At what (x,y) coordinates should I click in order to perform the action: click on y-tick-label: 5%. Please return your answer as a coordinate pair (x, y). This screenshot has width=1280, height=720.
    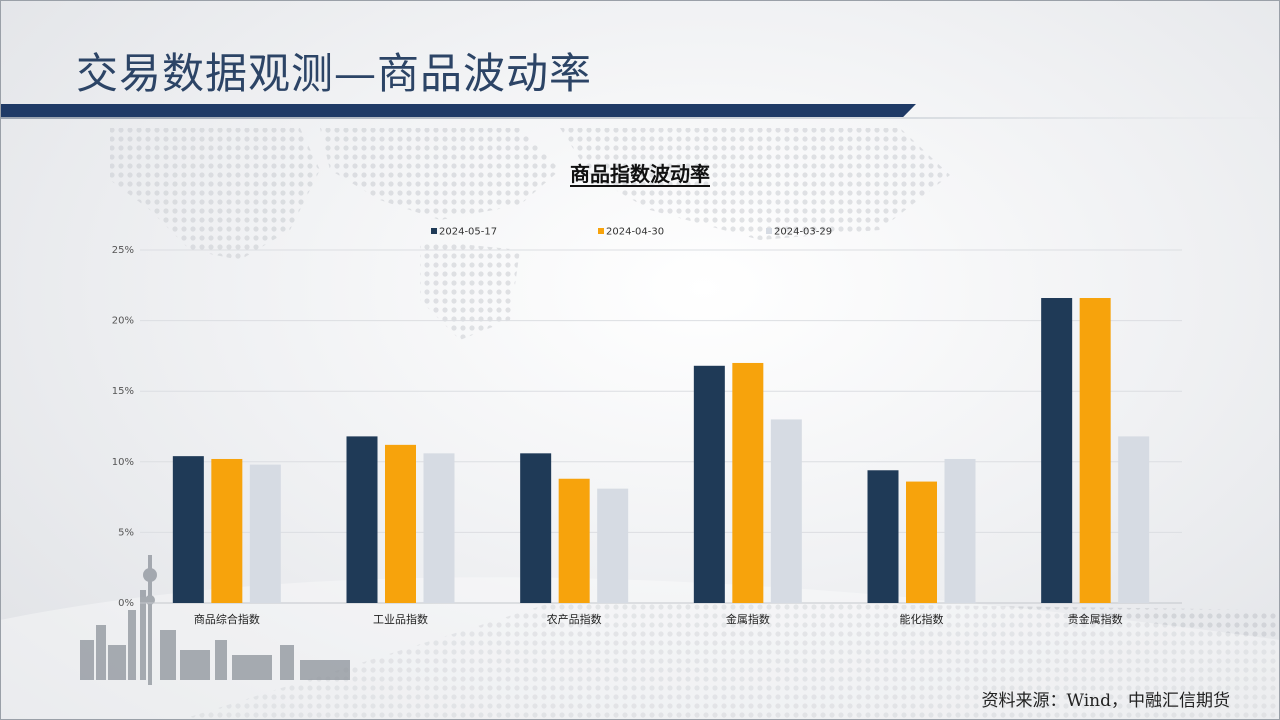
    Looking at the image, I should click on (126, 532).